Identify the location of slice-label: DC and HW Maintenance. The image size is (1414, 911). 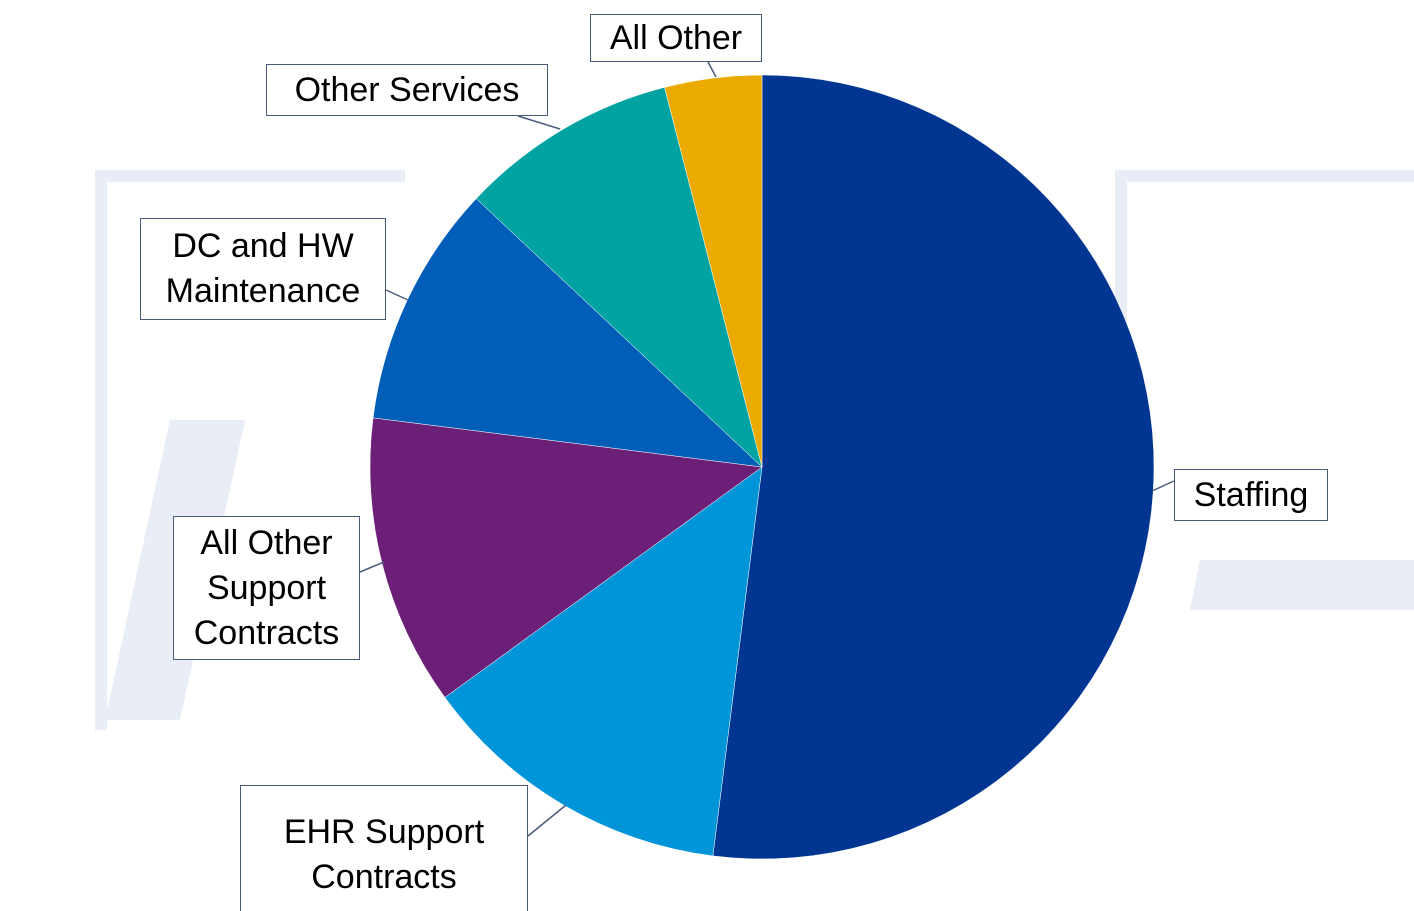
(263, 269).